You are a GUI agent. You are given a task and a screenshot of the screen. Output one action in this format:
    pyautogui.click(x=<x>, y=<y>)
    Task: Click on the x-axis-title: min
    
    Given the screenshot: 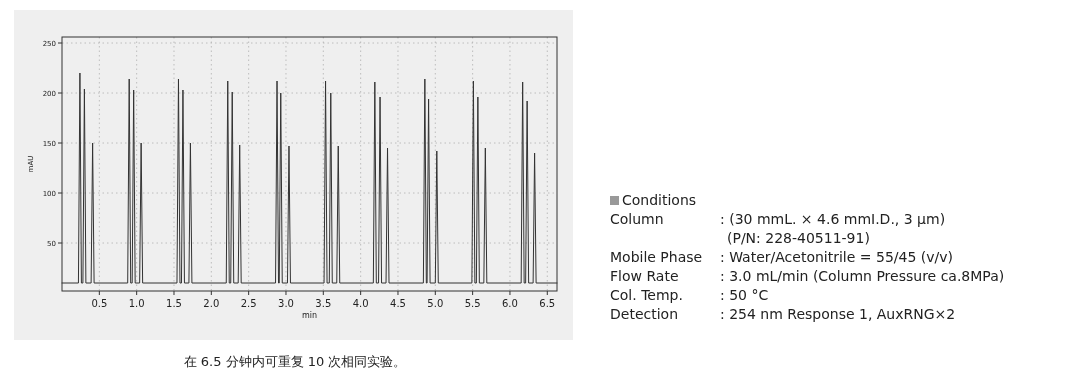 What is the action you would take?
    pyautogui.click(x=309, y=315)
    